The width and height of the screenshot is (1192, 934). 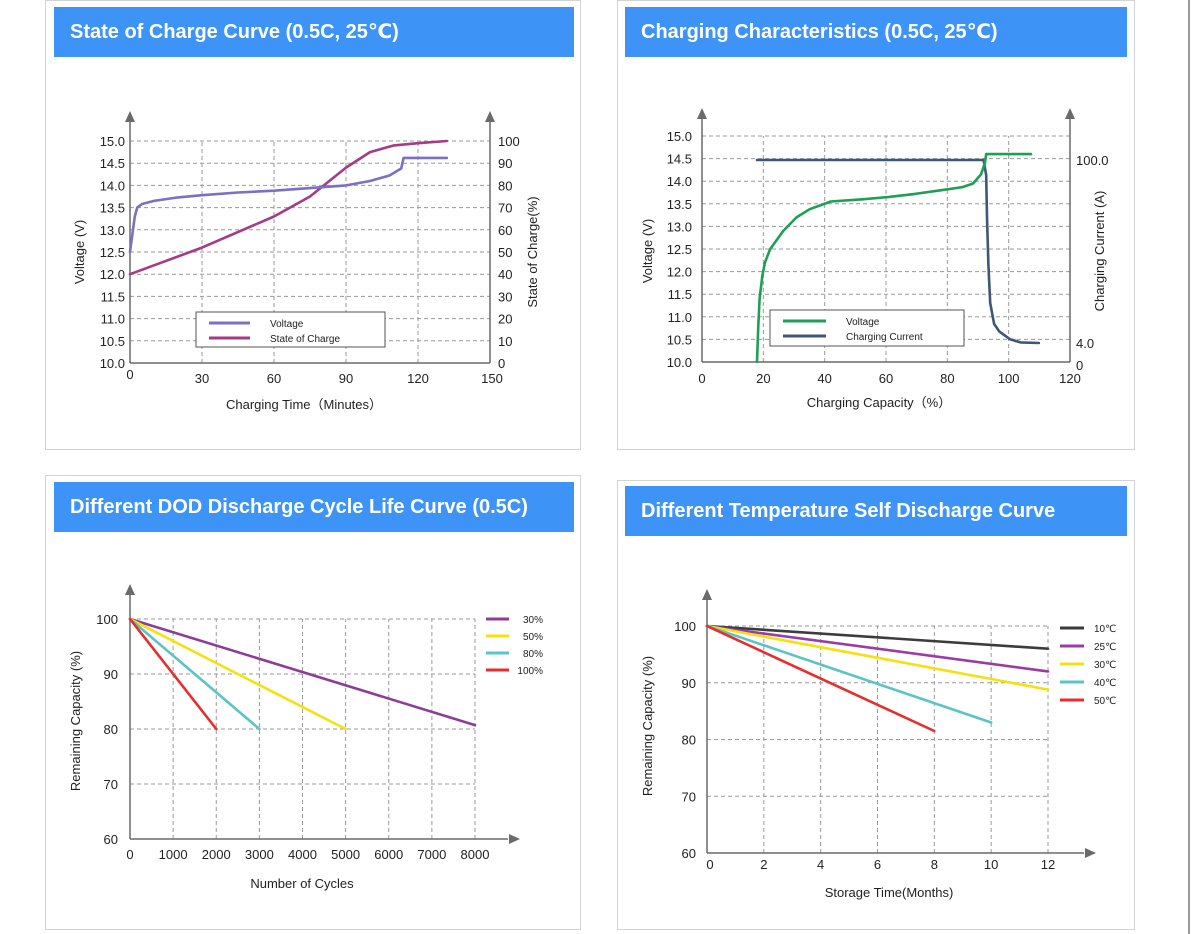 What do you see at coordinates (112, 341) in the screenshot?
I see `y-tick-label: 10.5` at bounding box center [112, 341].